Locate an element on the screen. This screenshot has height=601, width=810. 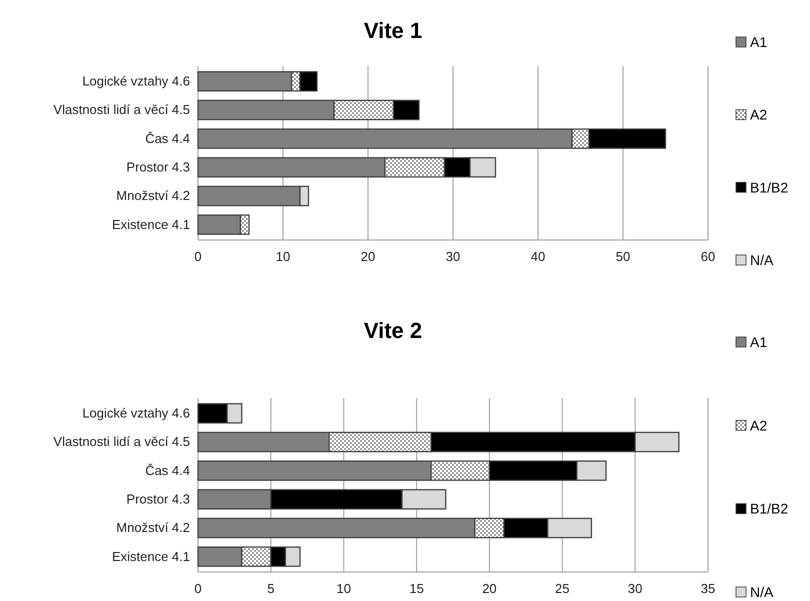
x-tick-label: 40 is located at coordinates (538, 256).